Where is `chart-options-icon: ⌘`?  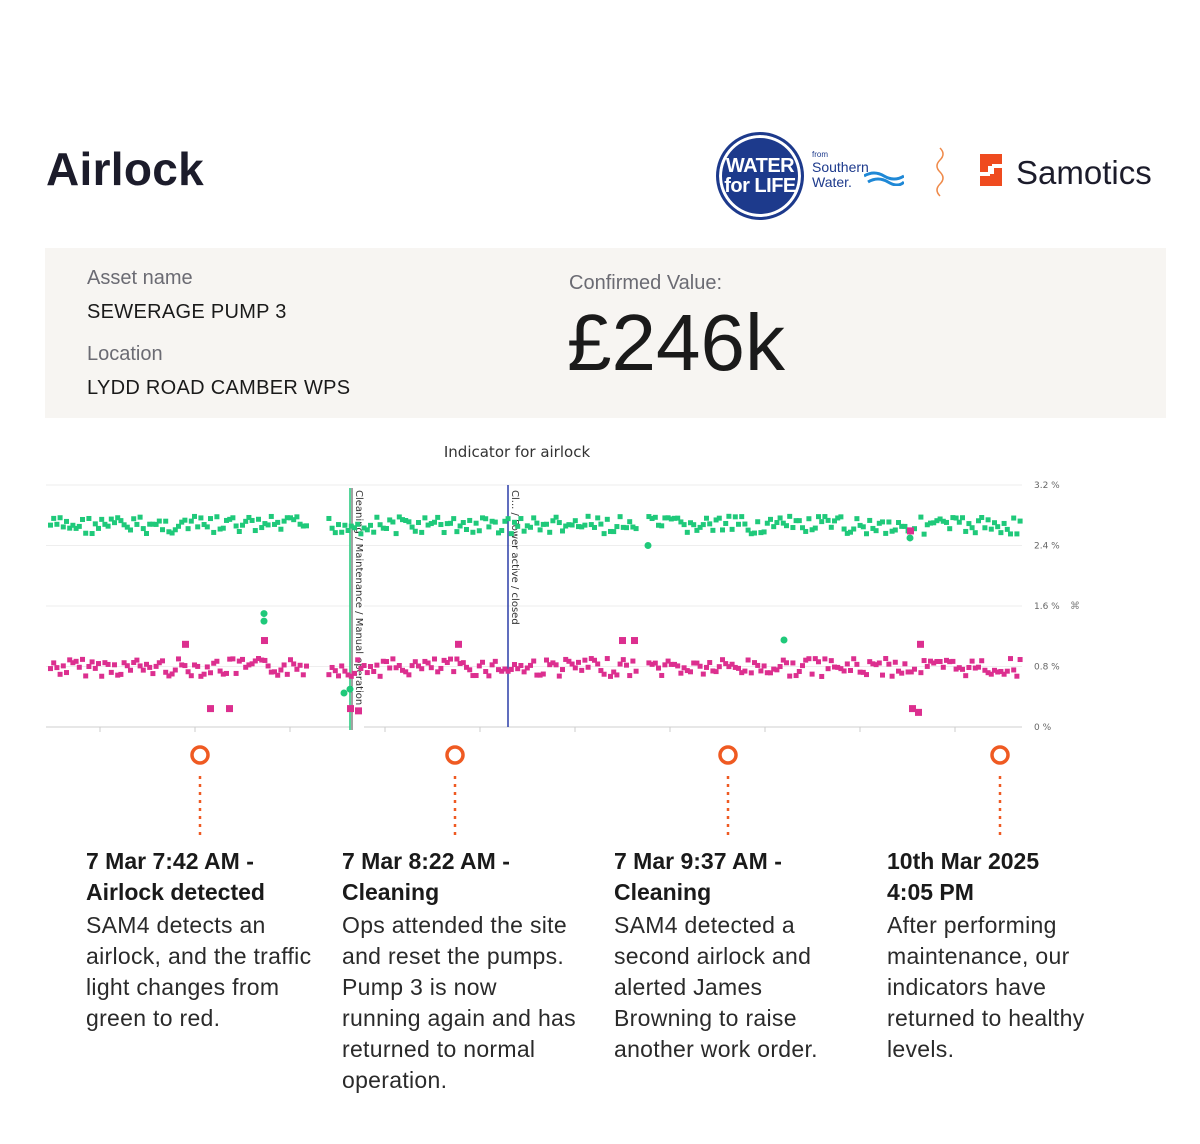 chart-options-icon: ⌘ is located at coordinates (1075, 606).